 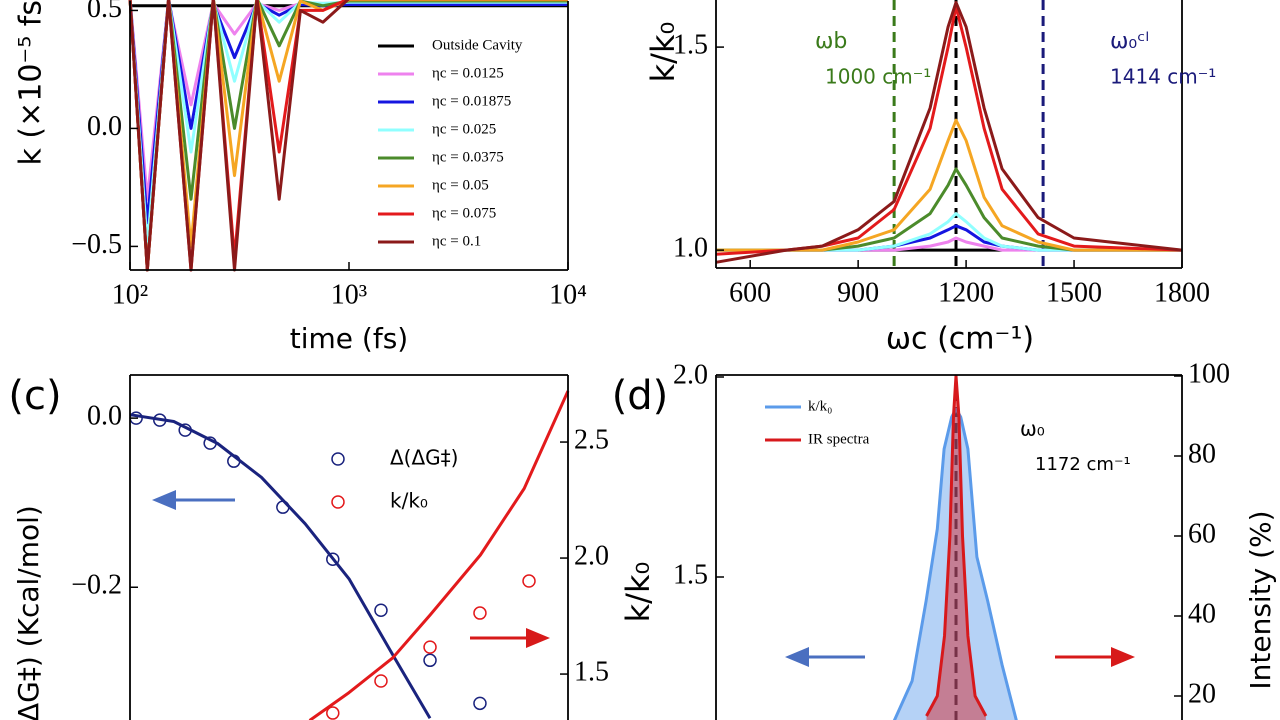 I want to click on y-tick-label: −0.2, so click(x=96, y=585).